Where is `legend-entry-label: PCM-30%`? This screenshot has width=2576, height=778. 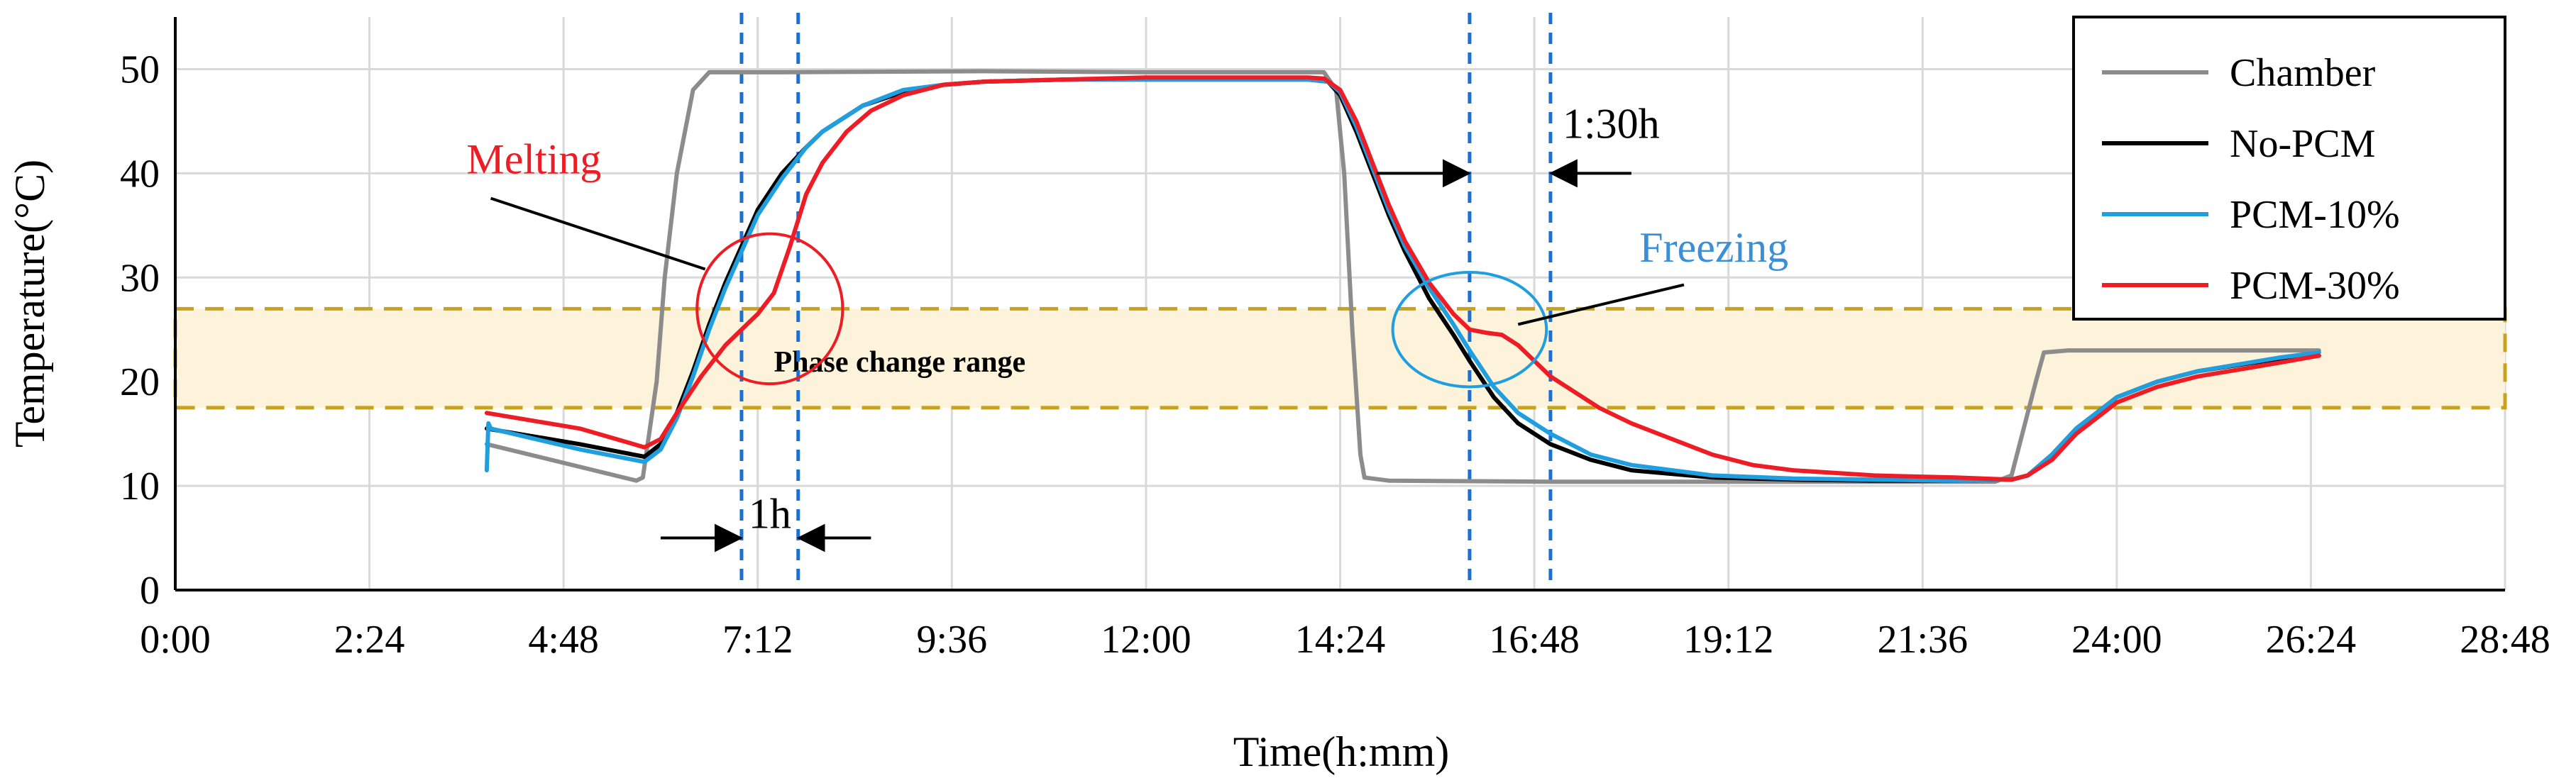
legend-entry-label: PCM-30% is located at coordinates (2315, 286).